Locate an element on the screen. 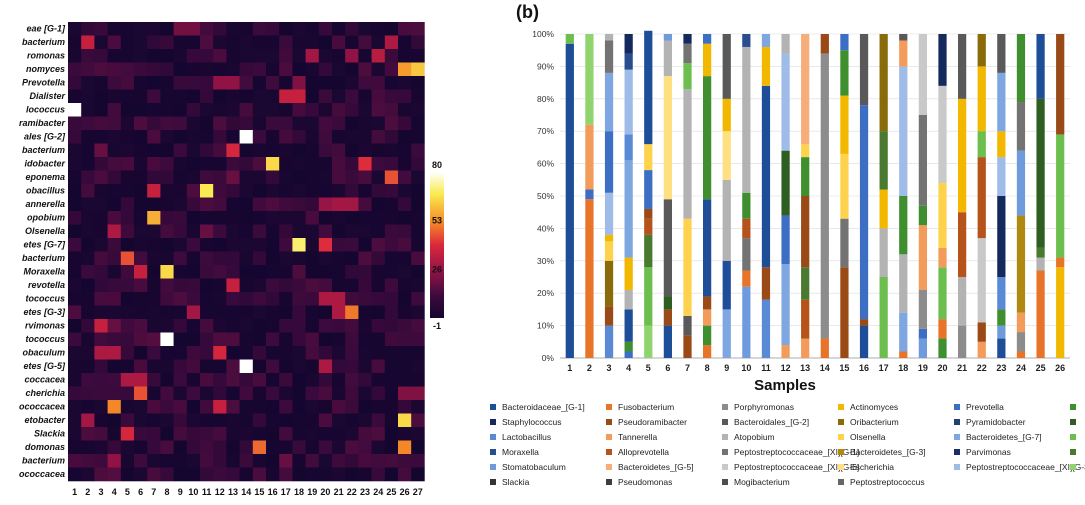 This screenshot has height=505, width=1085. heatmap-row-label: domonas is located at coordinates (45, 447).